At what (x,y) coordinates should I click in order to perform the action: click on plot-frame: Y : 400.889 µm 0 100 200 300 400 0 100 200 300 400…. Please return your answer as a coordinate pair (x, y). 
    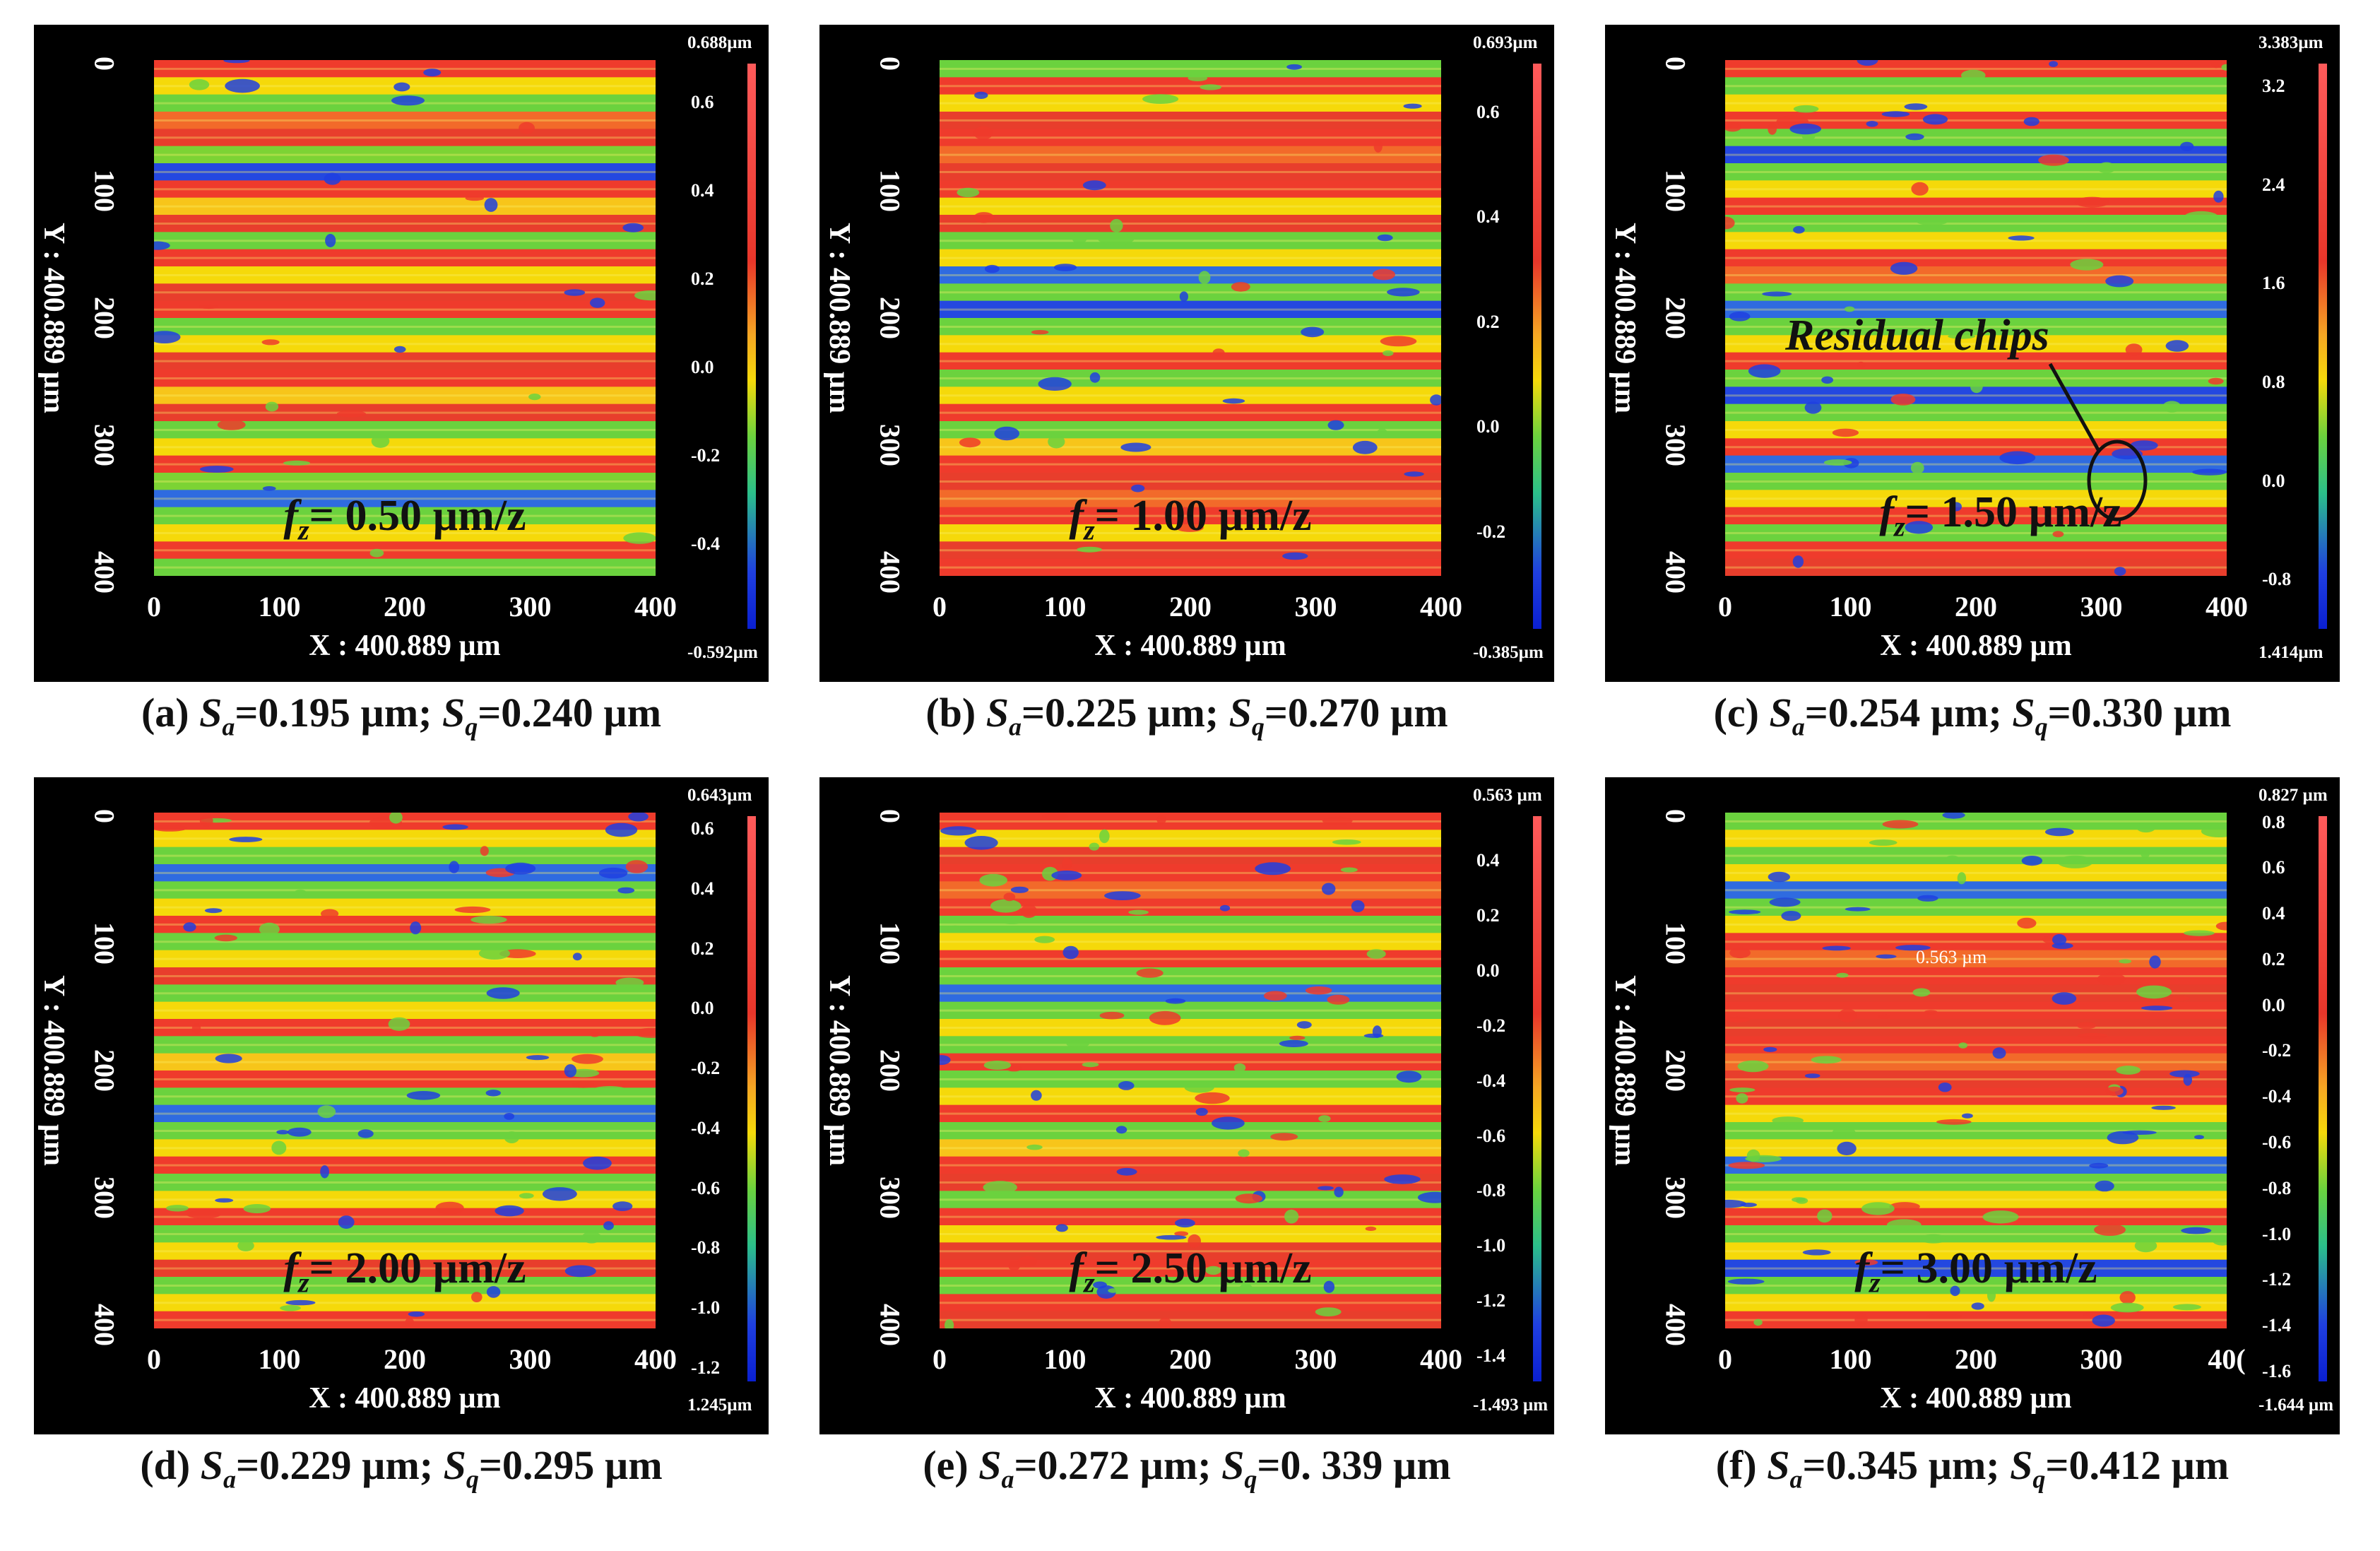
    Looking at the image, I should click on (1187, 1105).